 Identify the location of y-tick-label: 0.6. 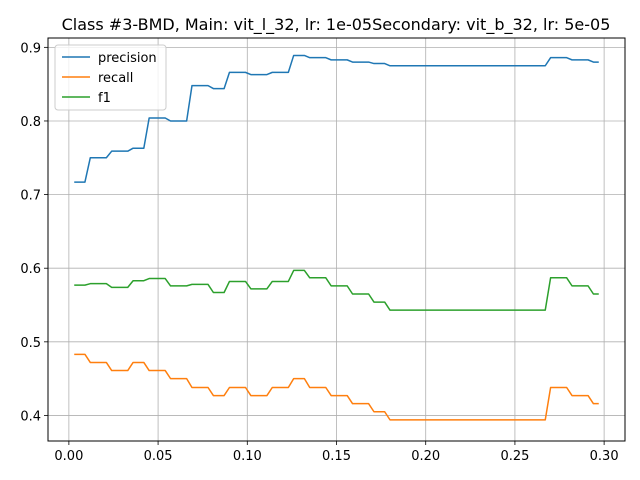
(30, 269).